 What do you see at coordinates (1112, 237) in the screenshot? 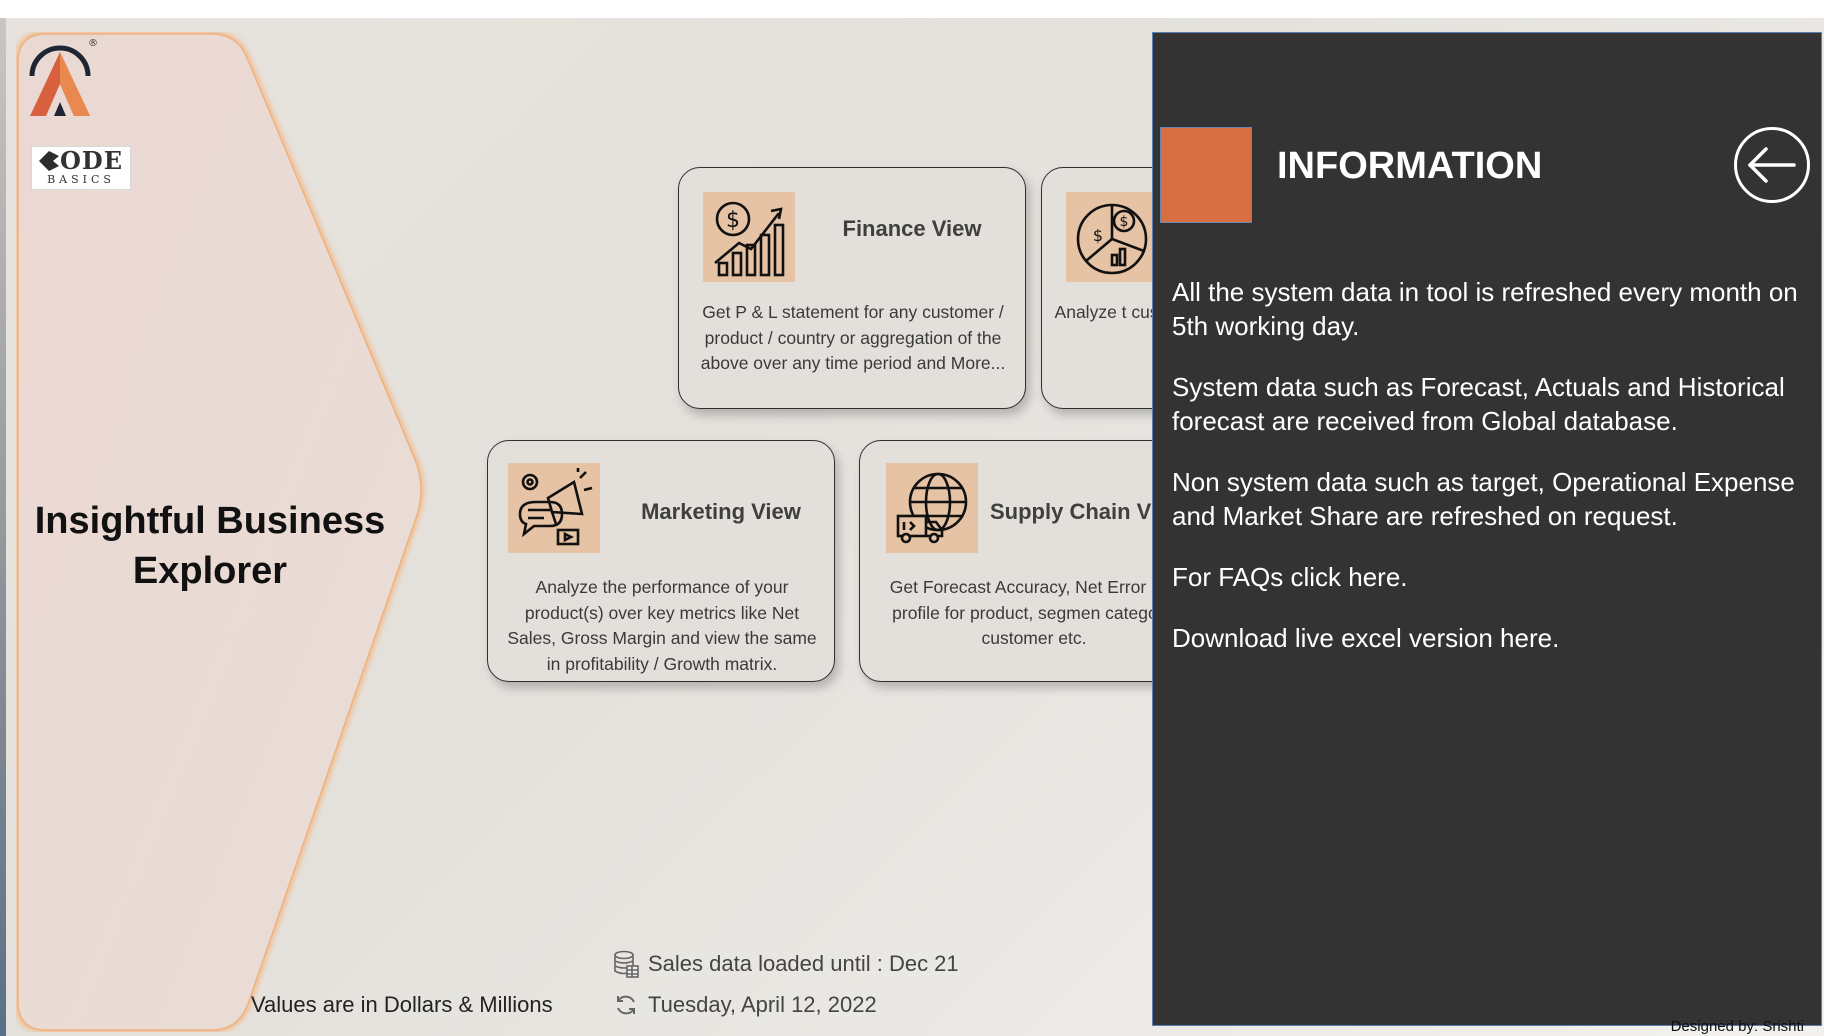
I see `sales-pie-chart-icon: $ $` at bounding box center [1112, 237].